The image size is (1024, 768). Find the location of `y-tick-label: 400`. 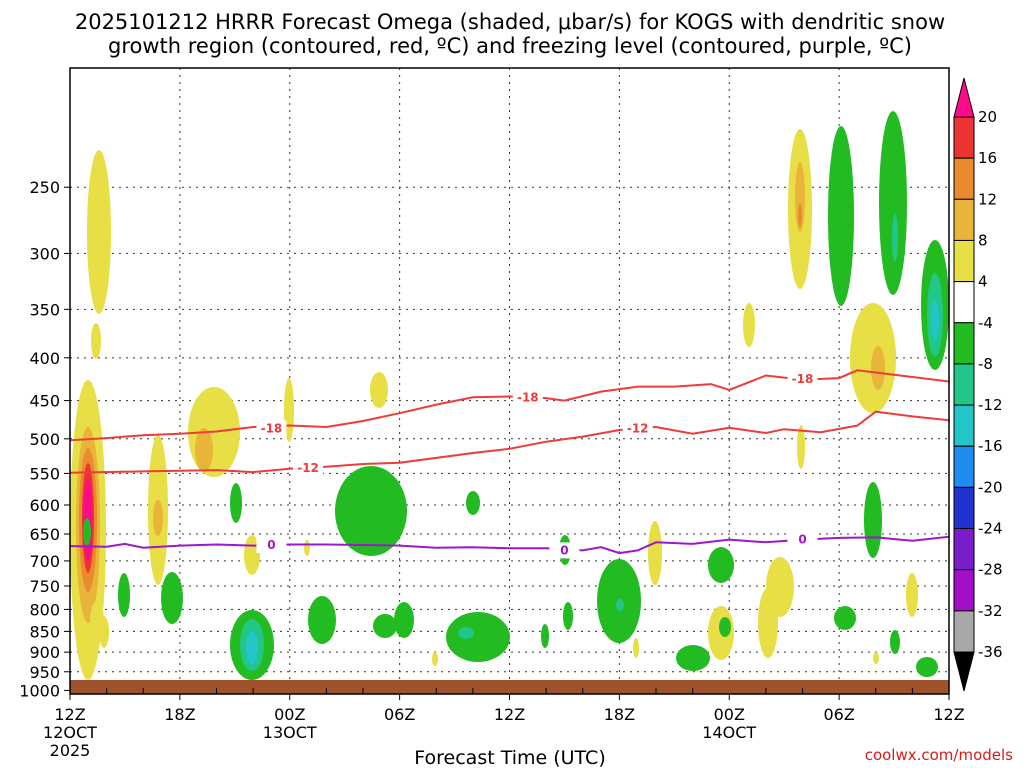

y-tick-label: 400 is located at coordinates (44, 358).